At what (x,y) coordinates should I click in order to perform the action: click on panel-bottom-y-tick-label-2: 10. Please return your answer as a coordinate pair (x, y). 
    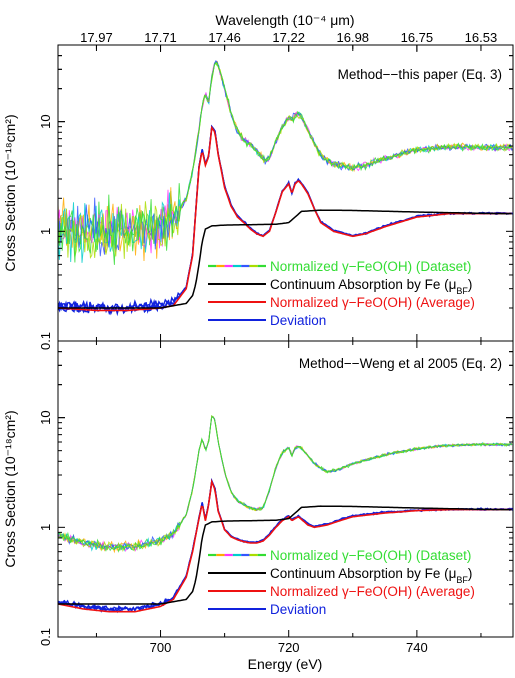
    Looking at the image, I should click on (45, 417).